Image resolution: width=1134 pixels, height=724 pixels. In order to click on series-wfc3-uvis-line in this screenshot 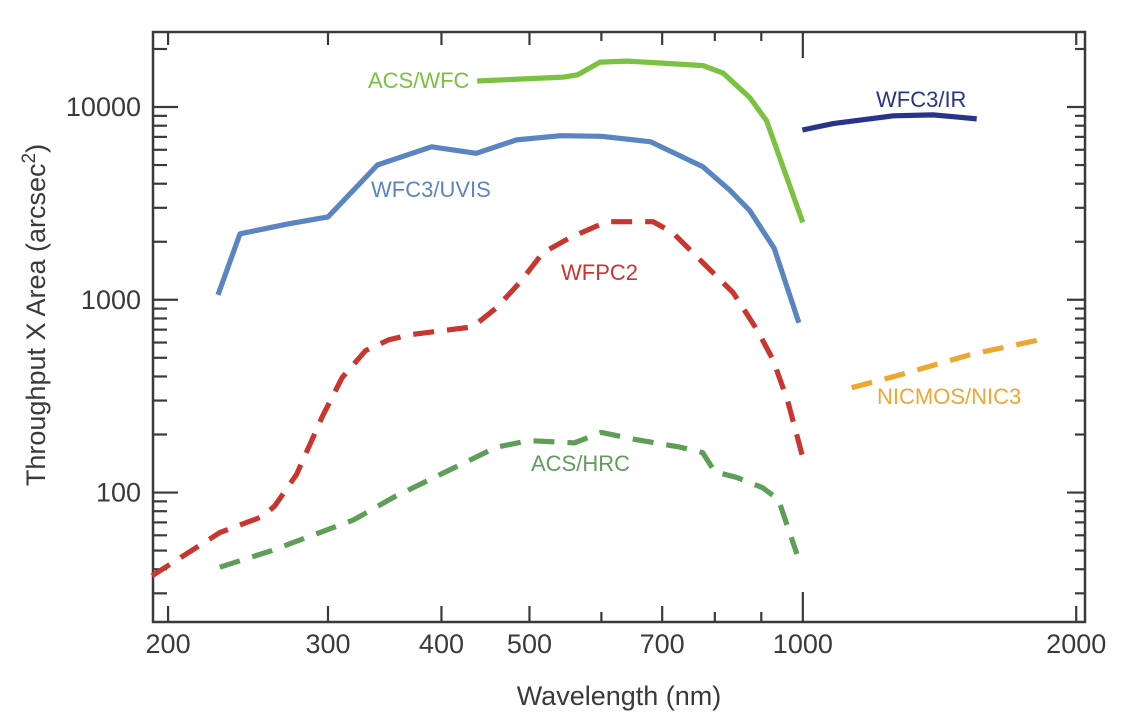, I will do `click(508, 228)`.